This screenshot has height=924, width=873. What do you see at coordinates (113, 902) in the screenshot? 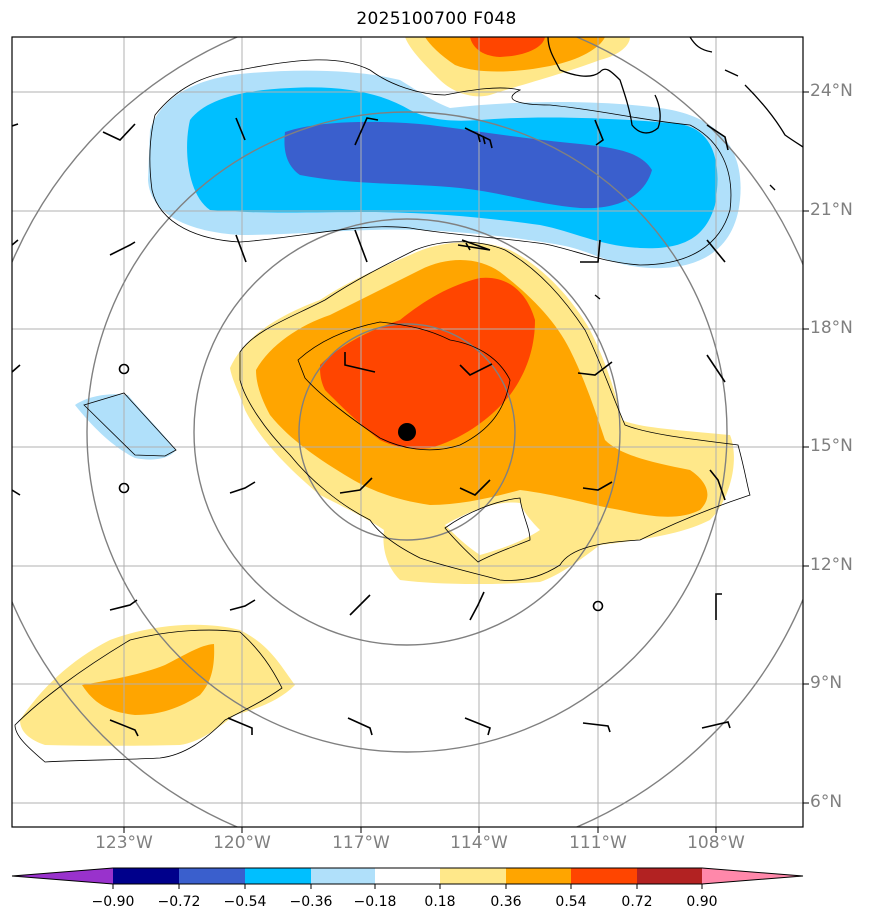
I see `colorbar-label-1: −0.90` at bounding box center [113, 902].